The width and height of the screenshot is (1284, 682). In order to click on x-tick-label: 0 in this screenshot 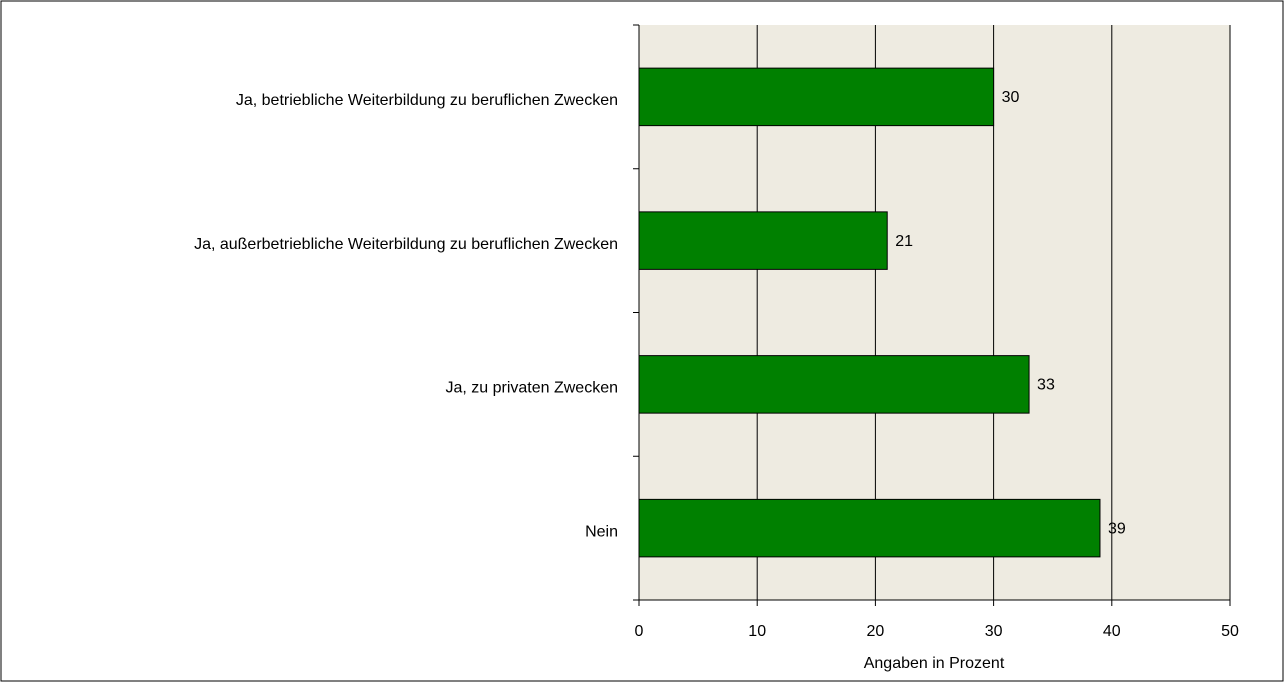, I will do `click(639, 631)`.